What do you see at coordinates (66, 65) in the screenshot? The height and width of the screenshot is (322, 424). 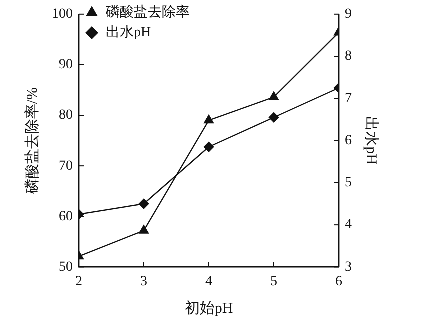 I see `y-tick-label: 90` at bounding box center [66, 65].